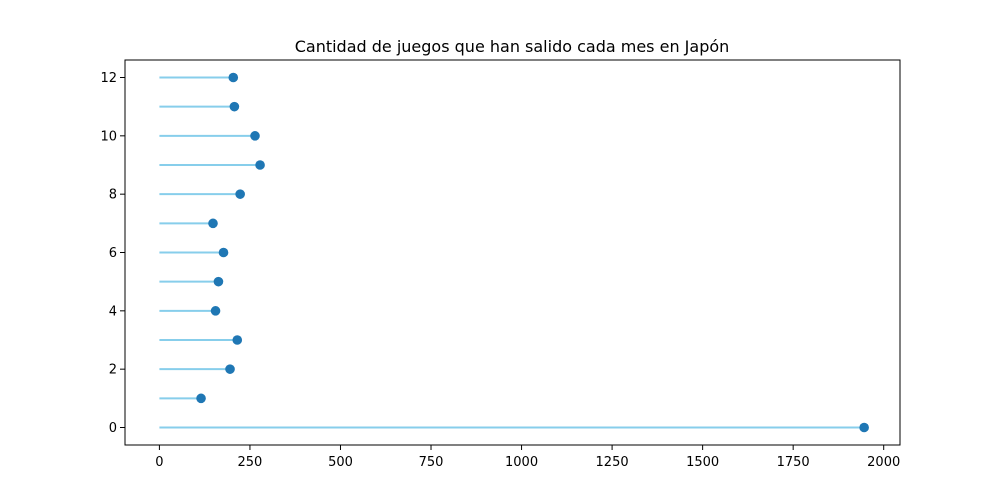  What do you see at coordinates (431, 462) in the screenshot?
I see `x-tick-label-750: 750` at bounding box center [431, 462].